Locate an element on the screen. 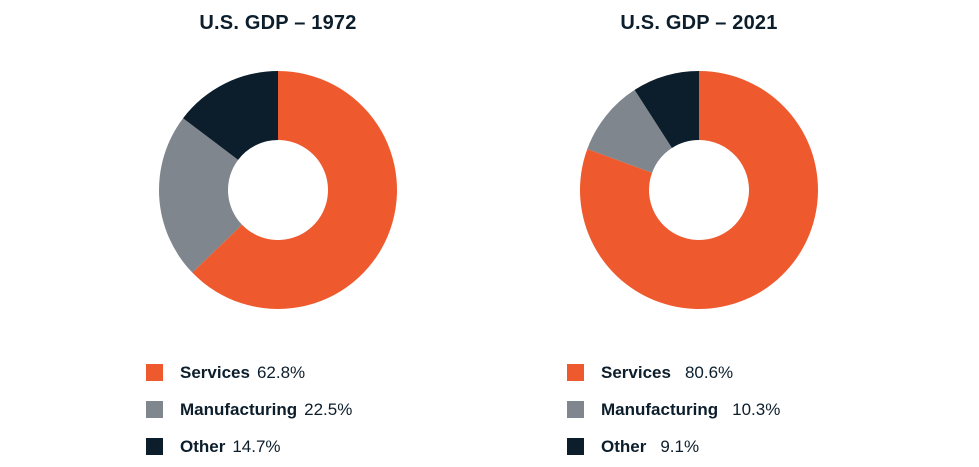 The height and width of the screenshot is (467, 979). legend-item-manufacturing: Manufacturing 10.3% is located at coordinates (732, 409).